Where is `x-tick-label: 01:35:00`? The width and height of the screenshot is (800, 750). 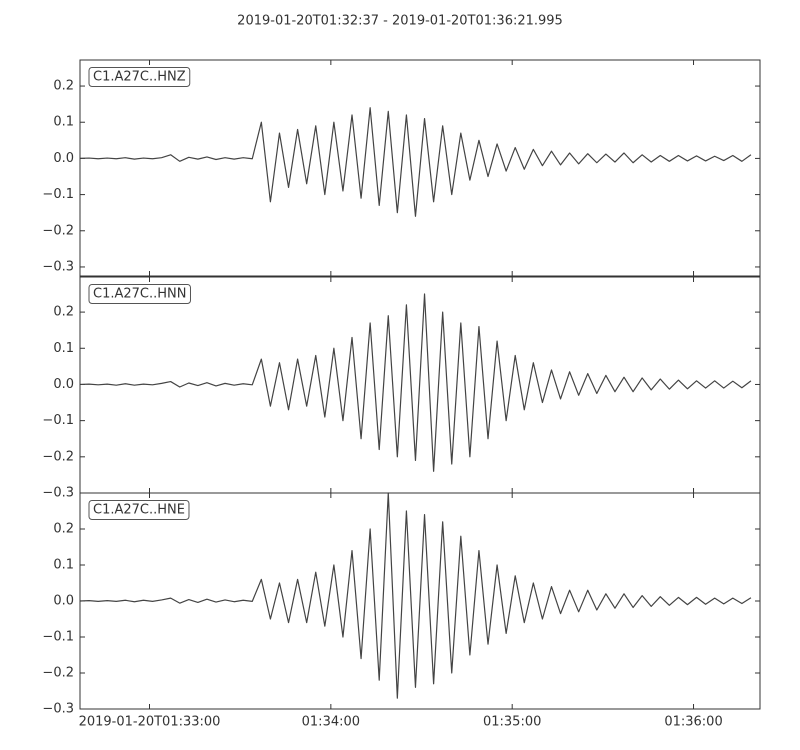
x-tick-label: 01:35:00 is located at coordinates (512, 722).